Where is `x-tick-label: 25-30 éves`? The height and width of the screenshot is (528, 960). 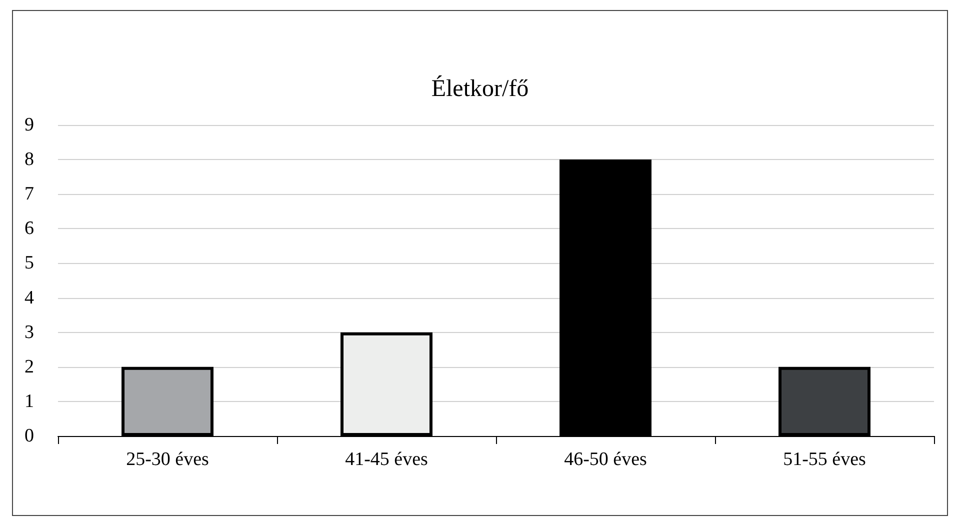
x-tick-label: 25-30 éves is located at coordinates (167, 459).